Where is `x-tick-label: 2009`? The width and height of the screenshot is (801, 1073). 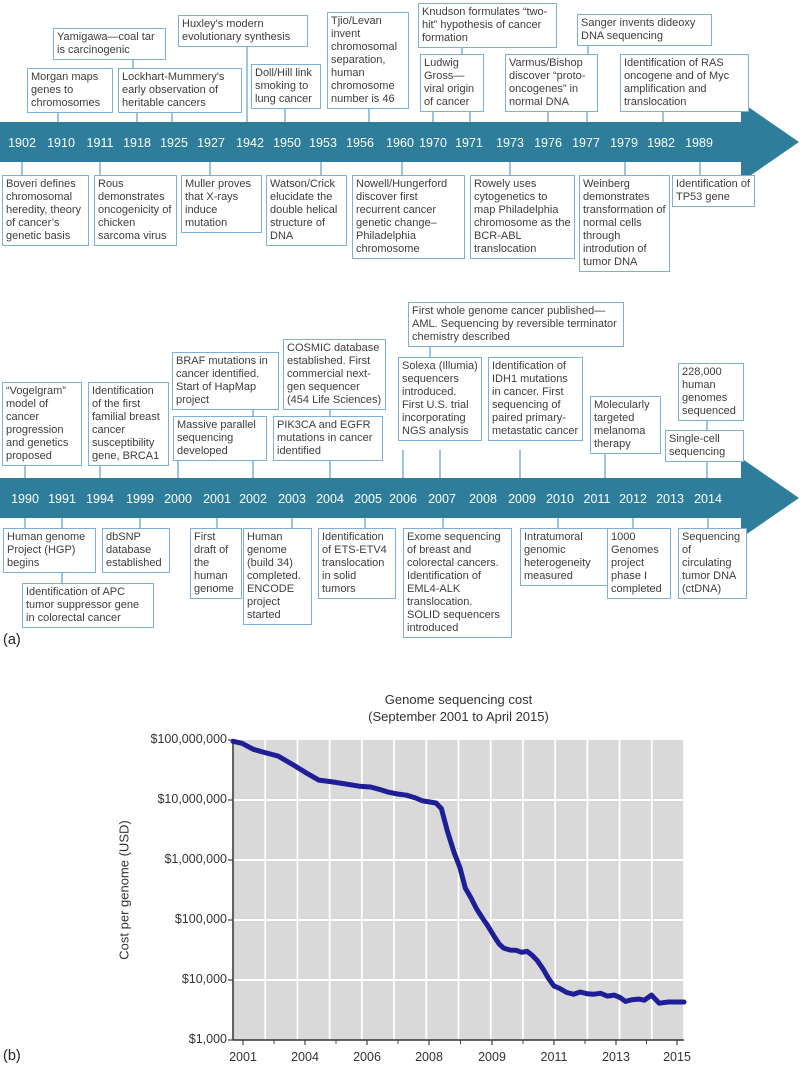
x-tick-label: 2009 is located at coordinates (492, 1057).